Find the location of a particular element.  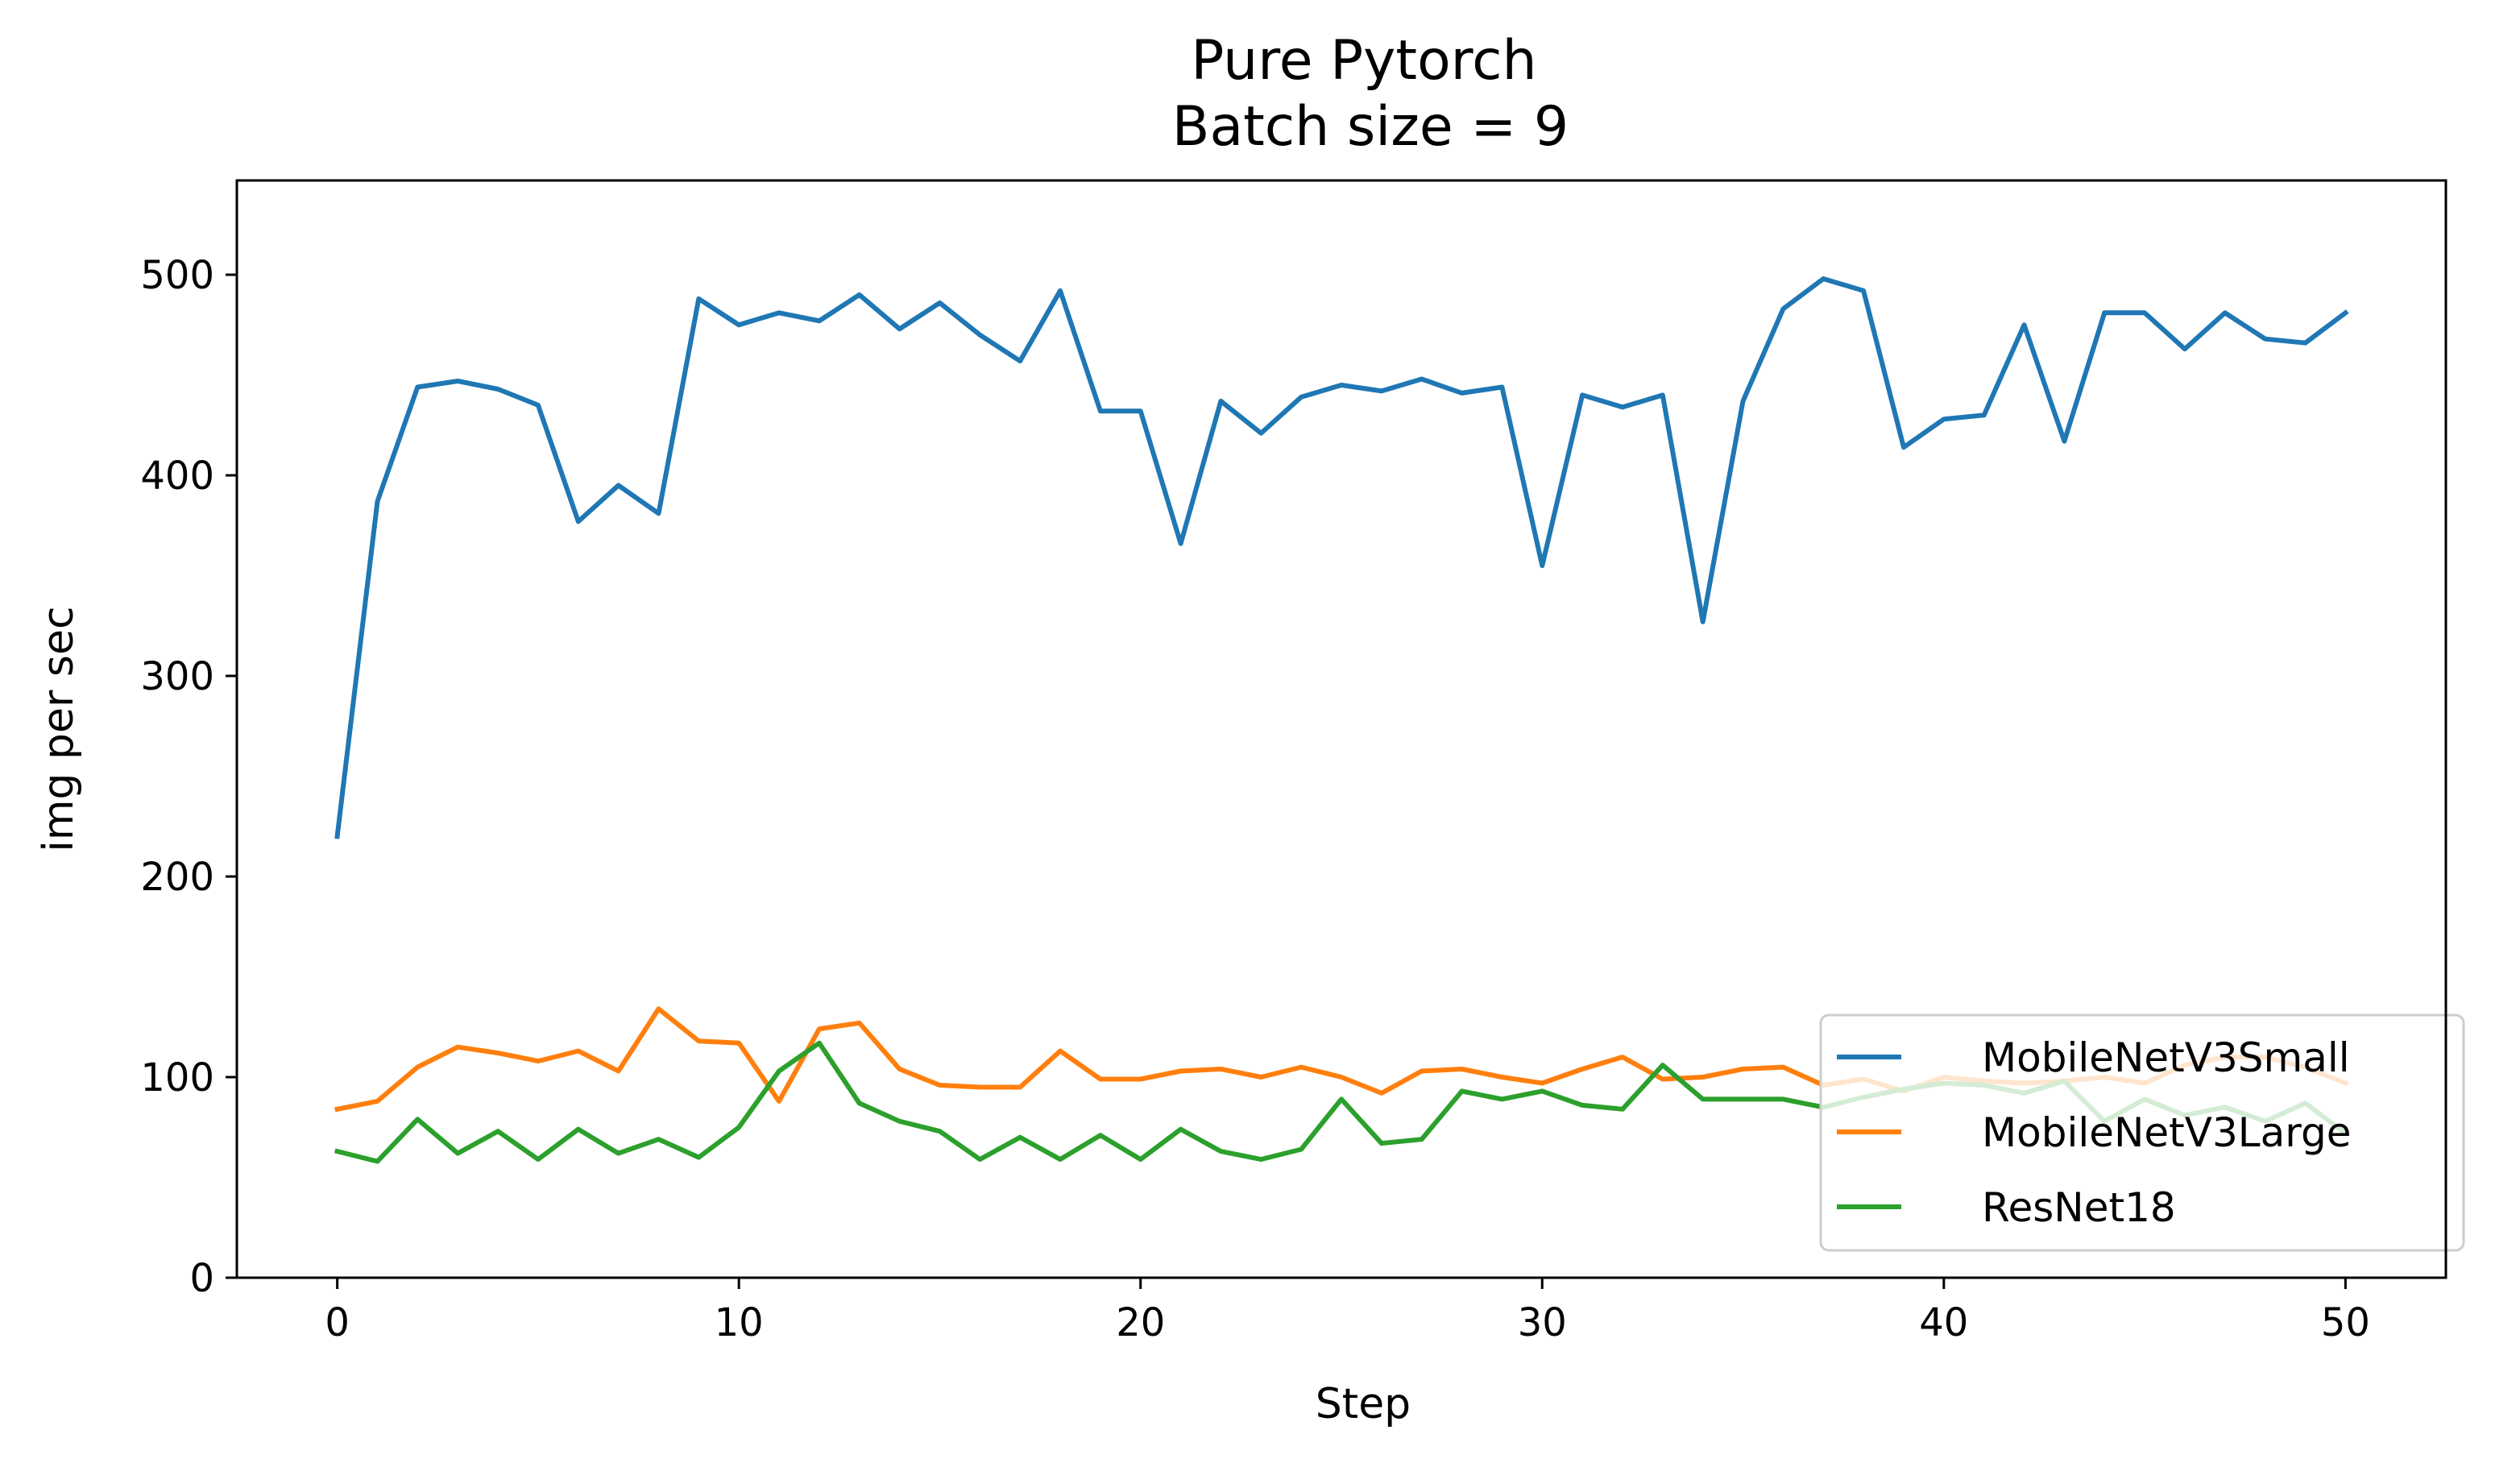

chart-title: Pure Pytorch is located at coordinates (1363, 61).